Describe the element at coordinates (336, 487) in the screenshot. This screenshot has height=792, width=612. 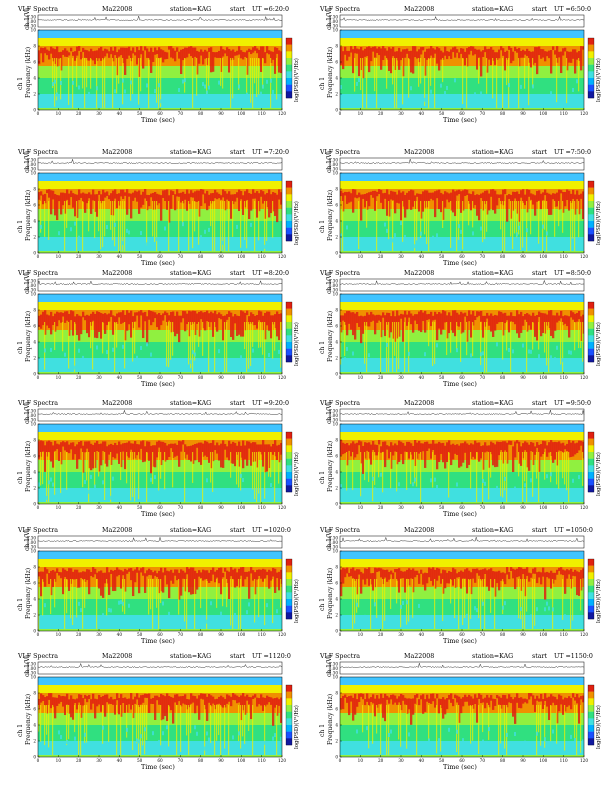
I see `y-tick-label: 2` at that location.